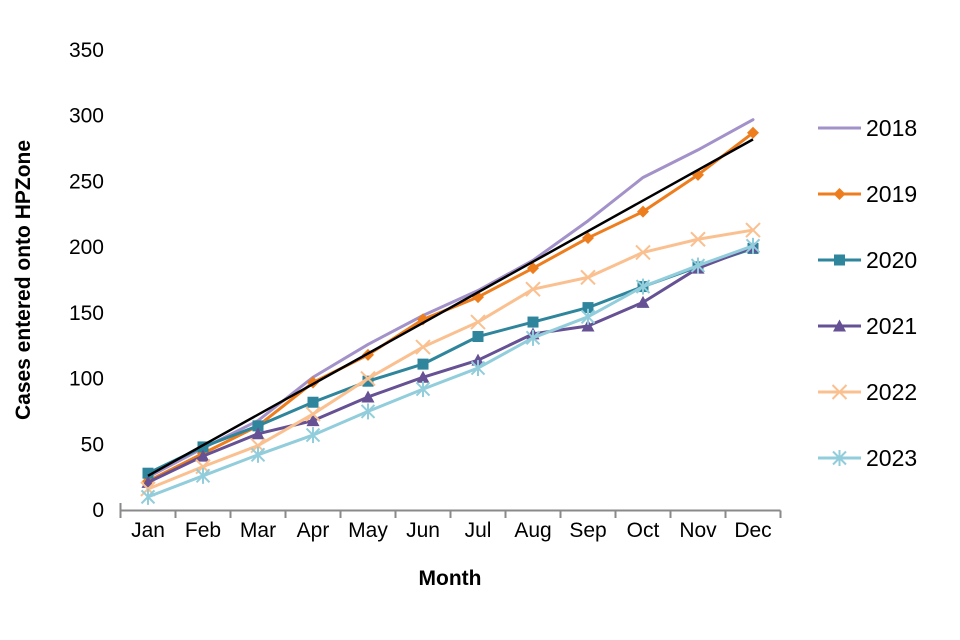 The image size is (960, 640). I want to click on y-tick-label: 200, so click(86, 247).